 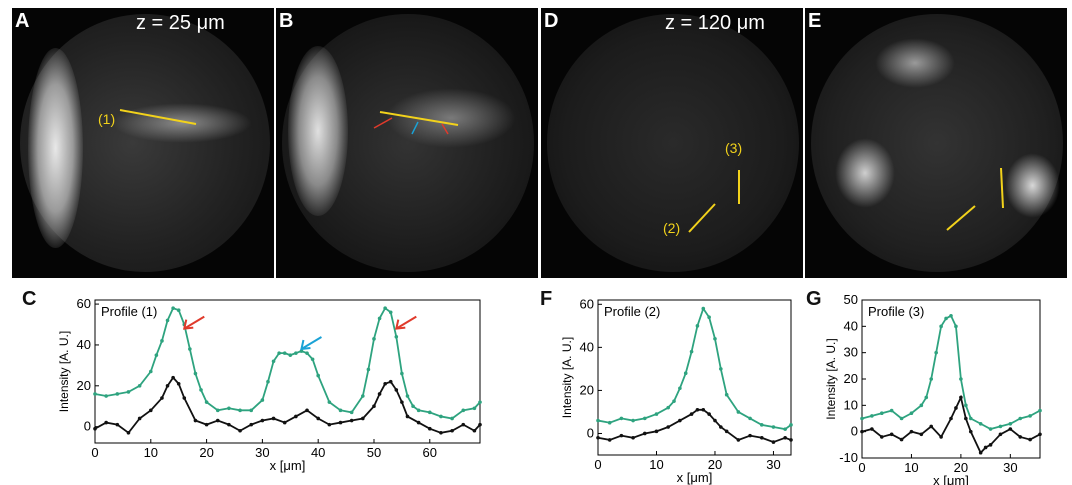 I want to click on red-arrow-icon, so click(x=383, y=123).